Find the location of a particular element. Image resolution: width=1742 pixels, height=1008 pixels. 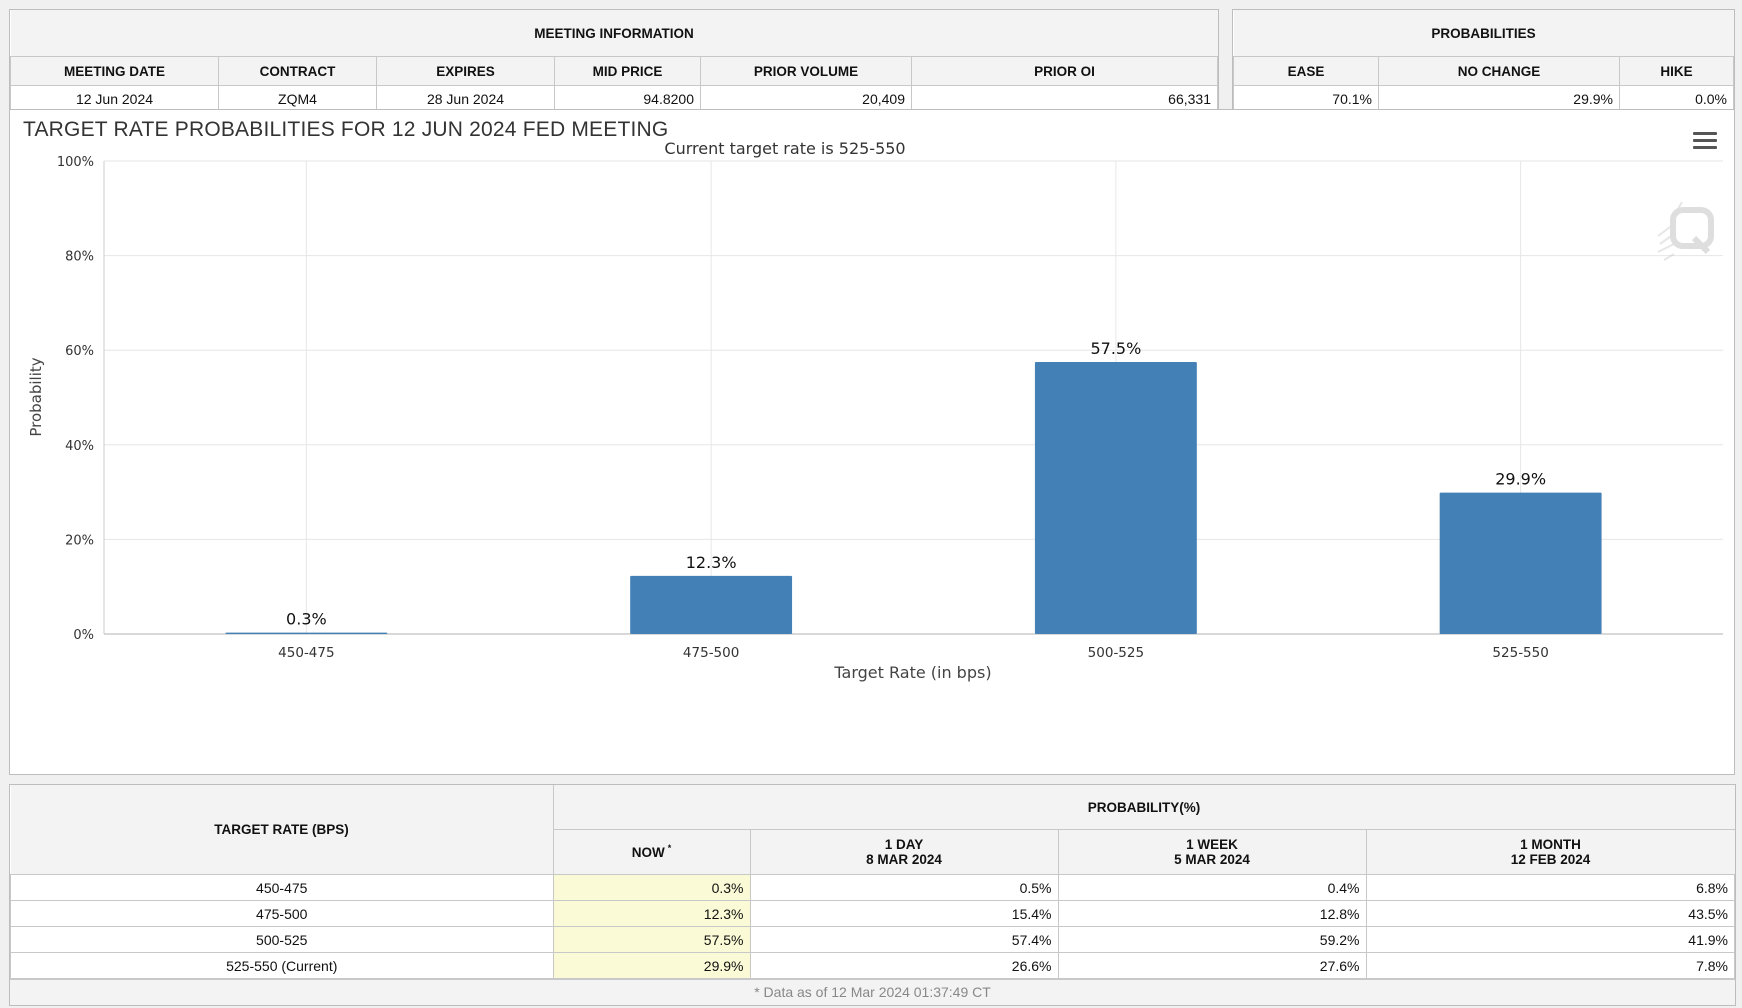

row-1-week: 12.8% is located at coordinates (1212, 913).